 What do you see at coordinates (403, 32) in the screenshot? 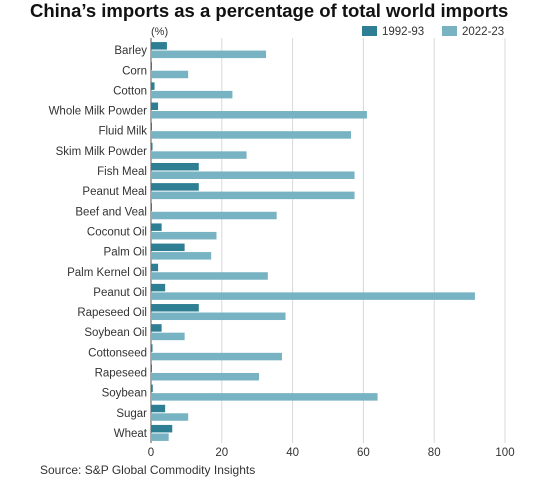
I see `legend-label: 1992-93` at bounding box center [403, 32].